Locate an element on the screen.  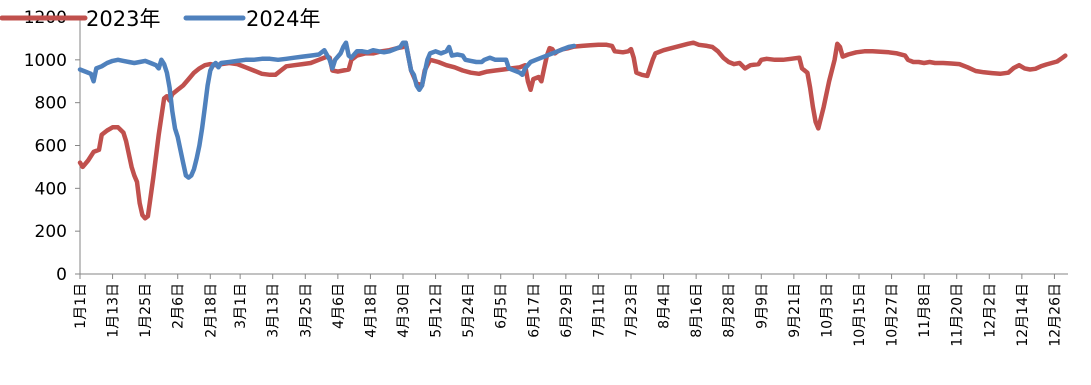
y-tick-label: 0 is located at coordinates (61, 275).